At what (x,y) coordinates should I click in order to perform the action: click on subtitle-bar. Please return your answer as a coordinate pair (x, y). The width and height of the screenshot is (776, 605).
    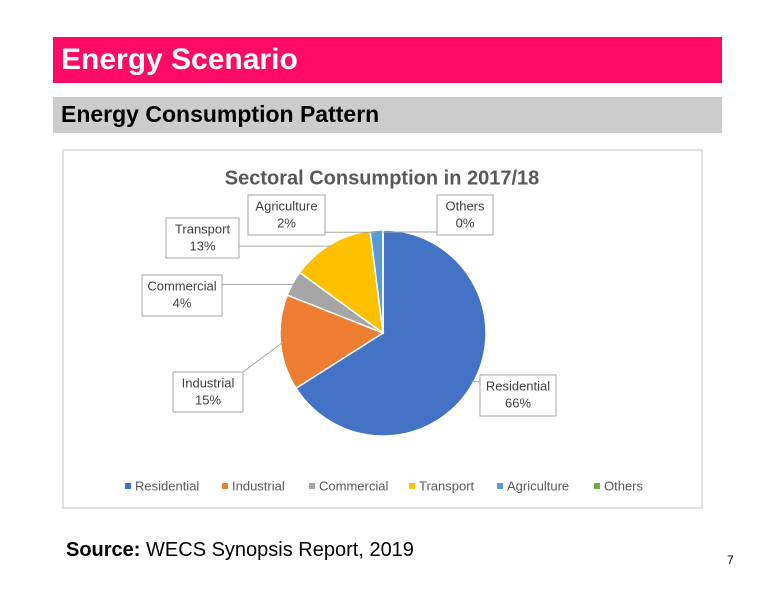
    Looking at the image, I should click on (387, 115).